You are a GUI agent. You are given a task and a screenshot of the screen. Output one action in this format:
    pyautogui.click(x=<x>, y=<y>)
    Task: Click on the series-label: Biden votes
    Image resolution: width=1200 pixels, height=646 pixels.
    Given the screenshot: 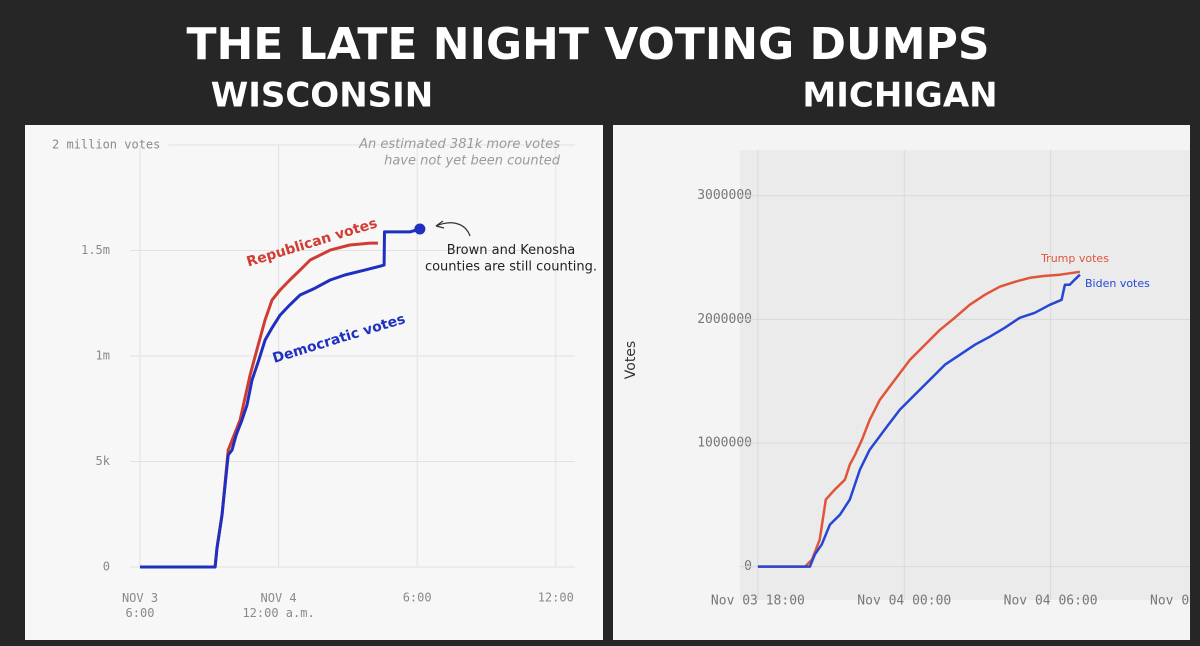 What is the action you would take?
    pyautogui.click(x=1117, y=283)
    